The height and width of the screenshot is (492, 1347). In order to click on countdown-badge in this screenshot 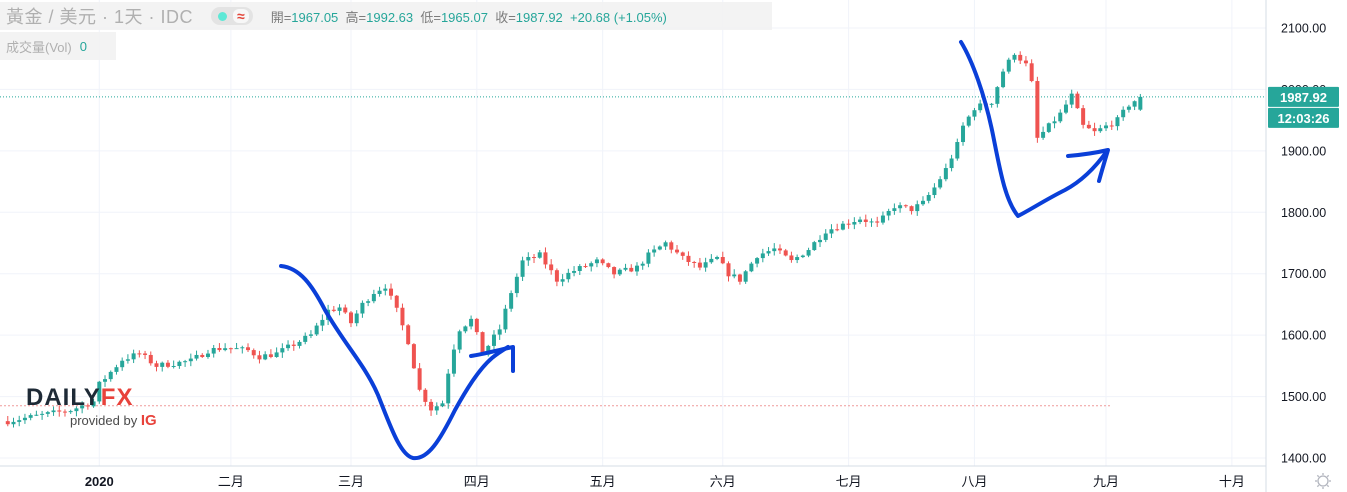, I will do `click(1303, 117)`.